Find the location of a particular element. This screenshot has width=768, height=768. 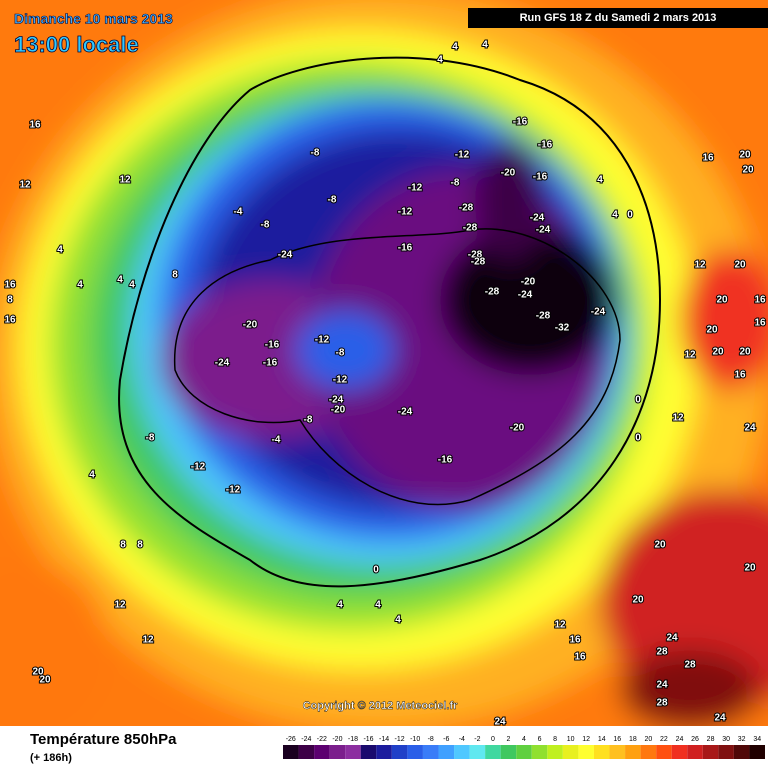

colorbar-tick-label: 24 is located at coordinates (680, 739).